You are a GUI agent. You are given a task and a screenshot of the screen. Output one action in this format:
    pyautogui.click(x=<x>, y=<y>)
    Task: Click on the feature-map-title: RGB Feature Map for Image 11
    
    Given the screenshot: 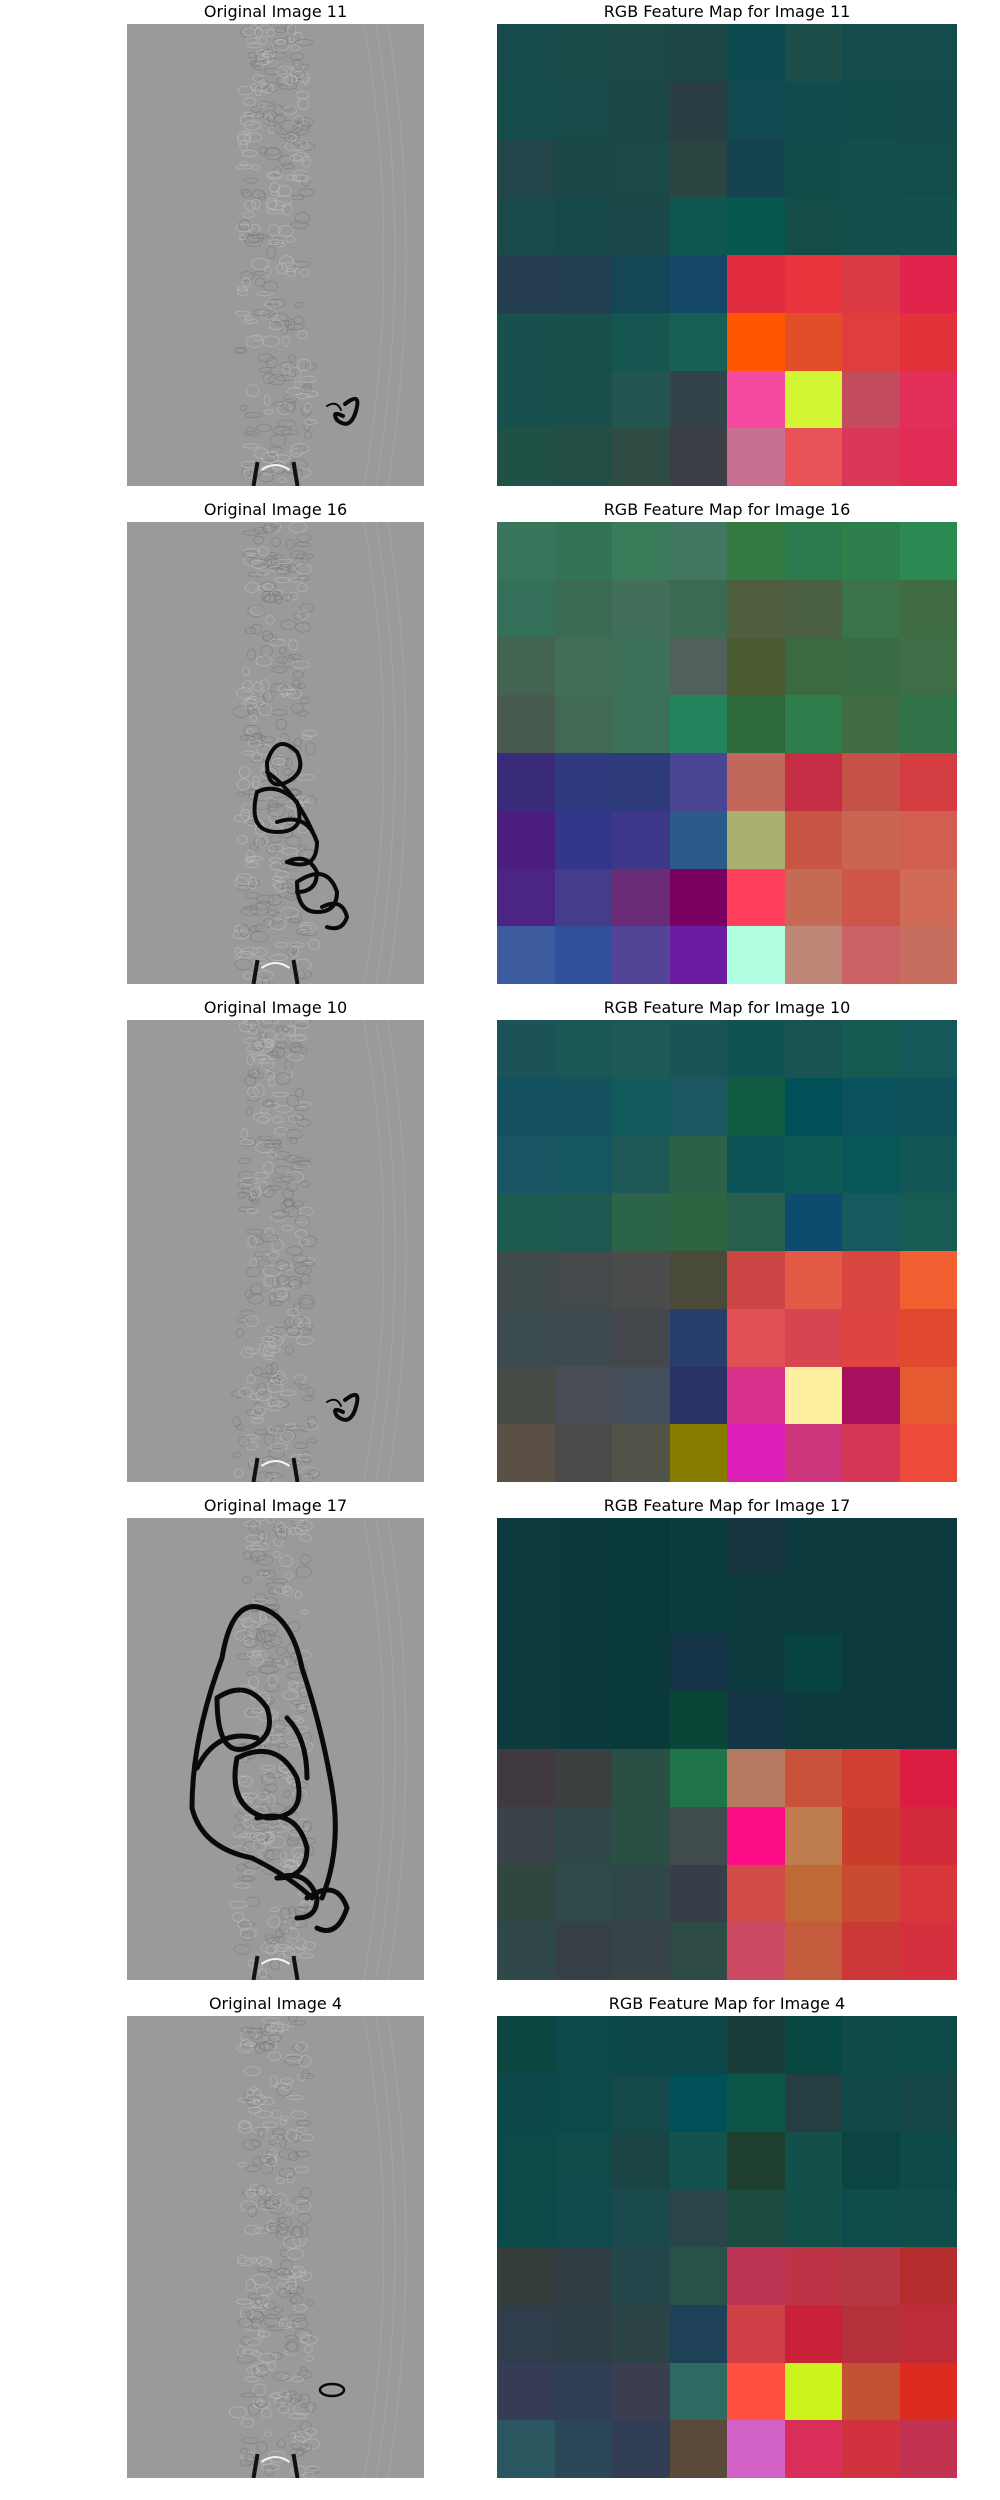 What is the action you would take?
    pyautogui.click(x=727, y=11)
    